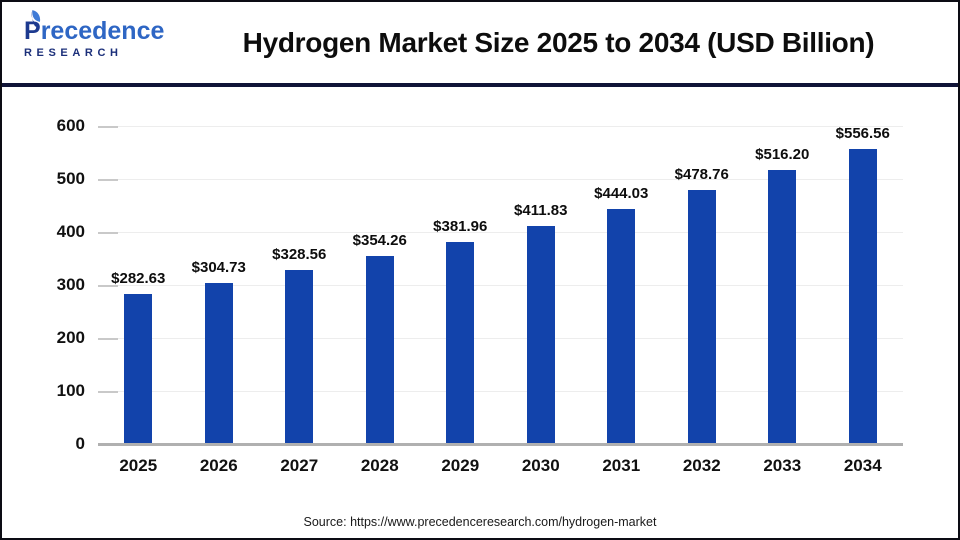  Describe the element at coordinates (70, 337) in the screenshot. I see `y-tick-label: 200` at that location.